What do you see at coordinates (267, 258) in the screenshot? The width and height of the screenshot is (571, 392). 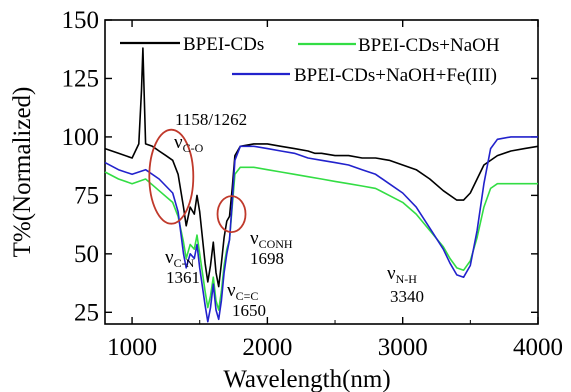 I see `annotation-conh-value: 1698` at bounding box center [267, 258].